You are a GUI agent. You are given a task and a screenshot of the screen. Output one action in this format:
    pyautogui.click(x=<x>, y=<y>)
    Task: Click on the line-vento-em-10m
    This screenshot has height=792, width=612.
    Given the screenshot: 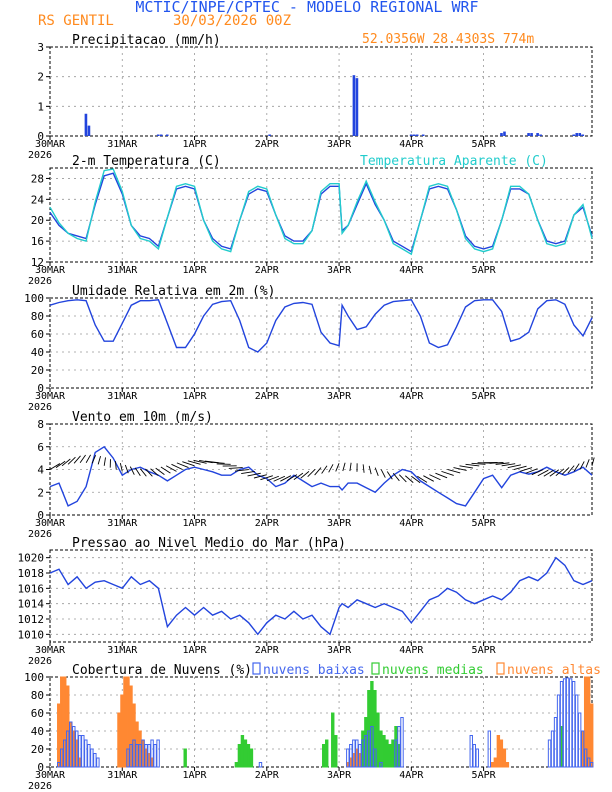 What is the action you would take?
    pyautogui.click(x=321, y=476)
    